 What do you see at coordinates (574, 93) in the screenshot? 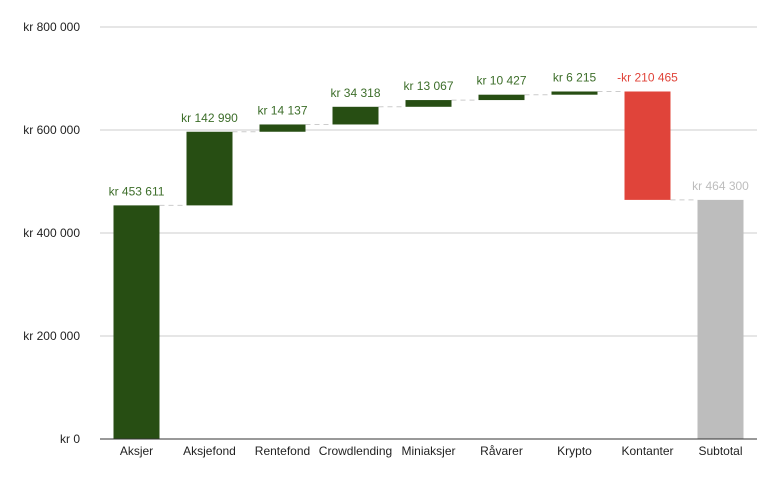
I see `bar-krypto` at bounding box center [574, 93].